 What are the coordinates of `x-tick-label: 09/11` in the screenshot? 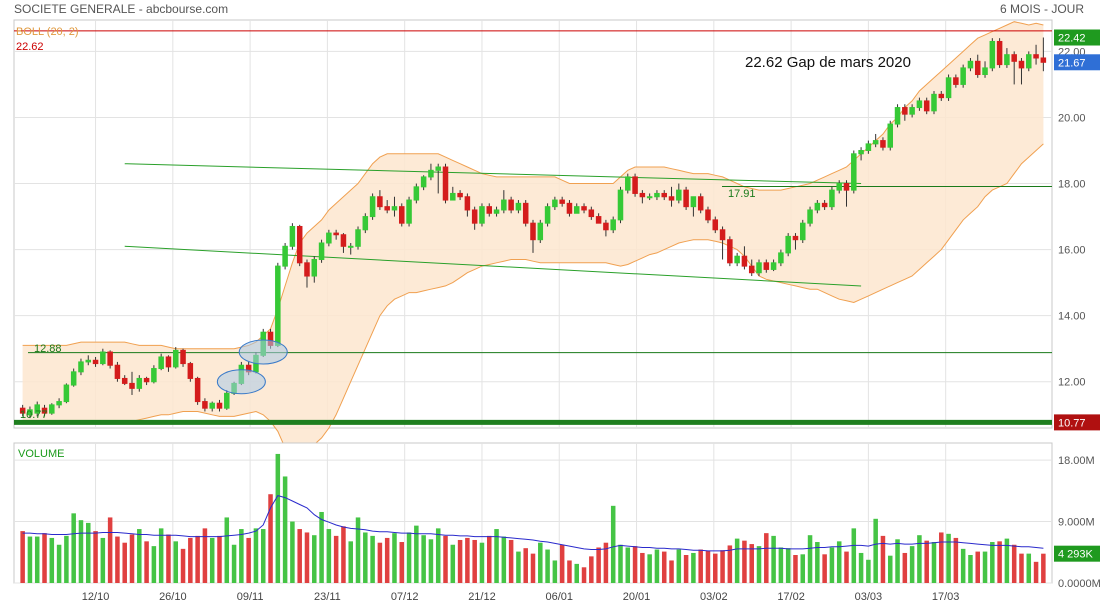 It's located at (250, 597).